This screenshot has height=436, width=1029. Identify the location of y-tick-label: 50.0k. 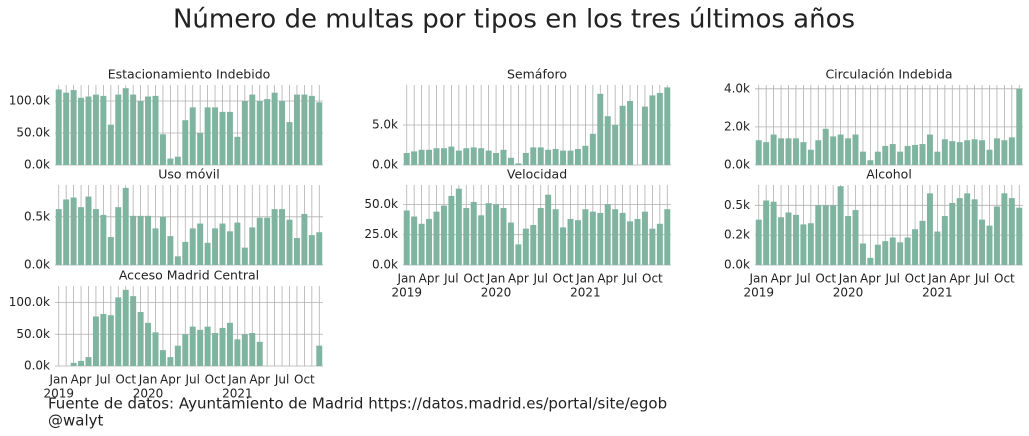
(381, 204).